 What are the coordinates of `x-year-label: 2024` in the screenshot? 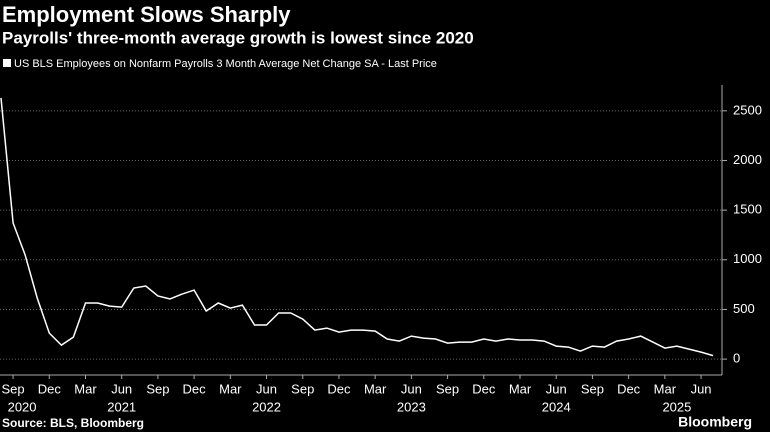 It's located at (556, 406).